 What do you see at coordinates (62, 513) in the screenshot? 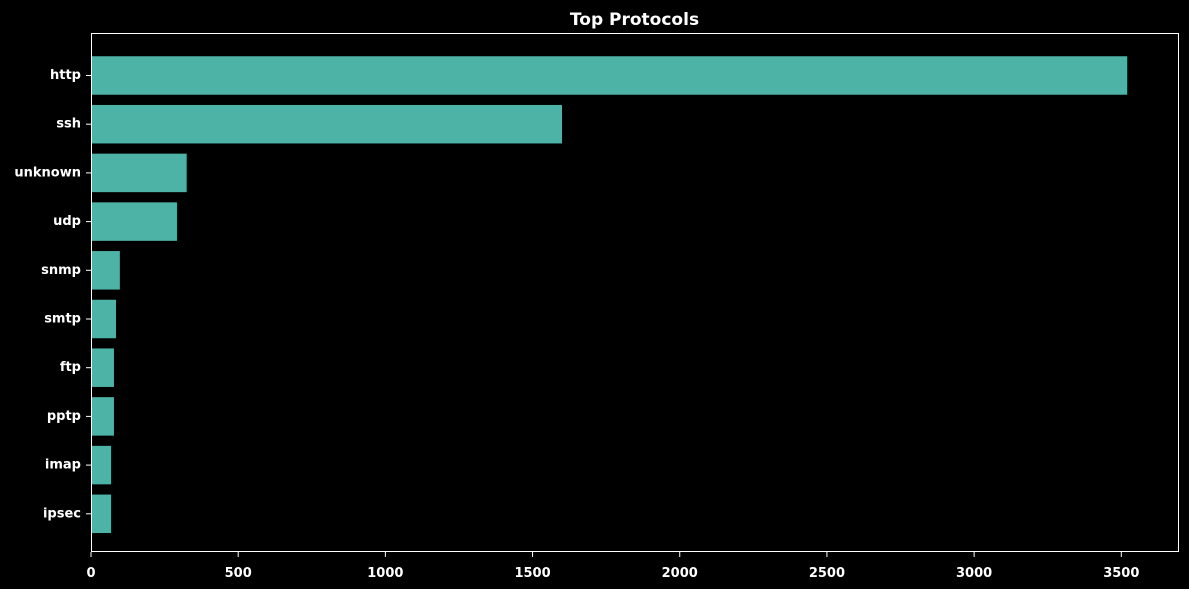
I see `y-tick-label: ipsec` at bounding box center [62, 513].